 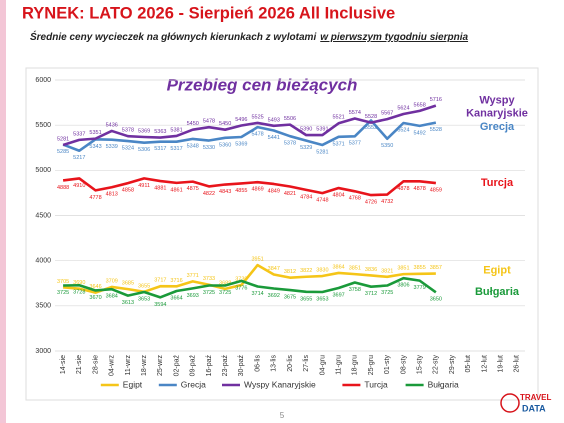 I want to click on chart-title: Przebieg cen bieżących, so click(x=262, y=84).